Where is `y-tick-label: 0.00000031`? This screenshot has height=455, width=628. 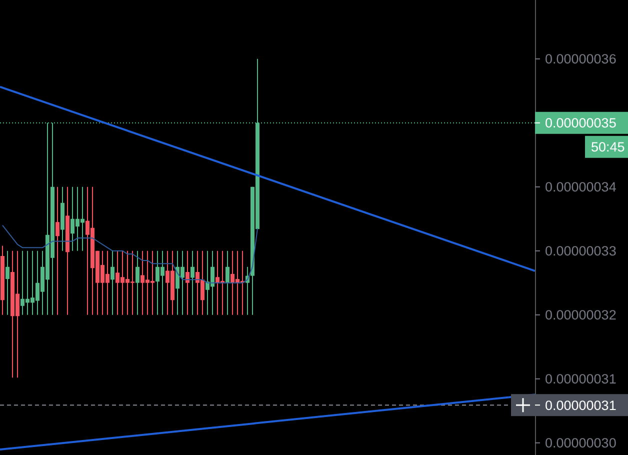 y-tick-label: 0.00000031 is located at coordinates (580, 379).